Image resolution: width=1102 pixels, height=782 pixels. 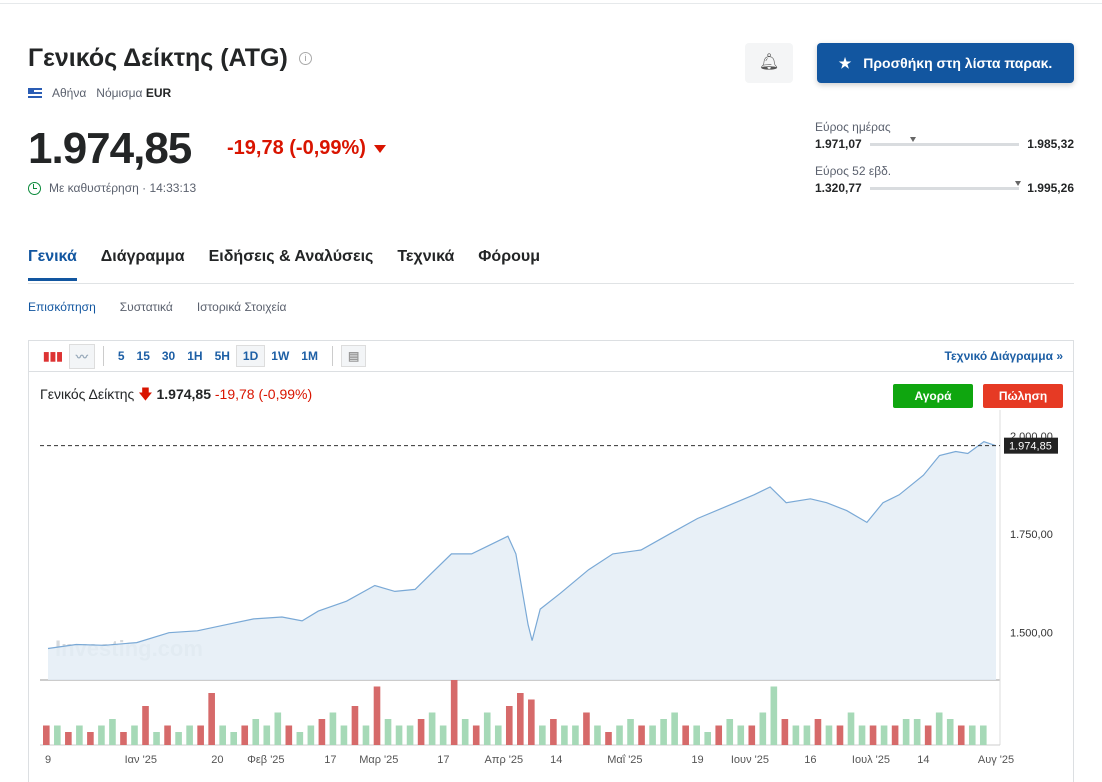 I want to click on x-tick-label: Αυγ '25, so click(x=996, y=760).